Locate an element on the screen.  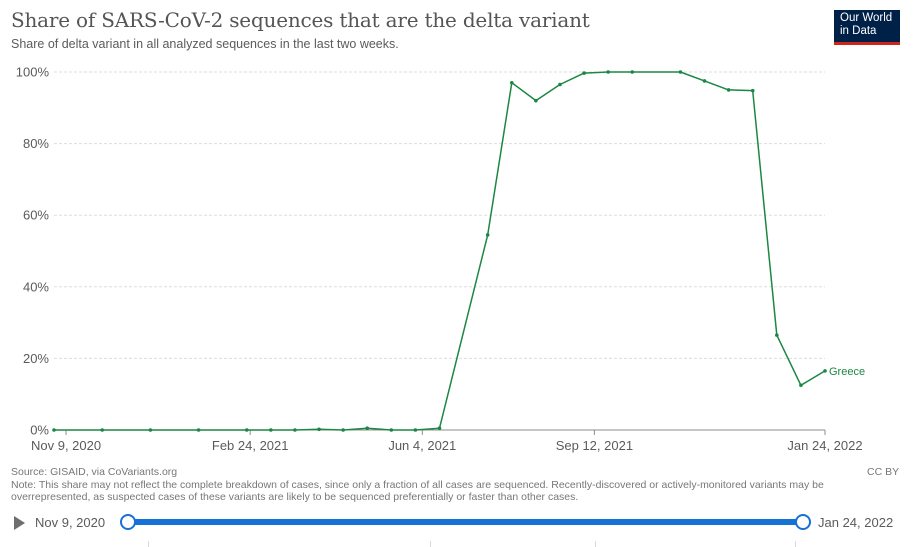
timeline-track is located at coordinates (464, 522).